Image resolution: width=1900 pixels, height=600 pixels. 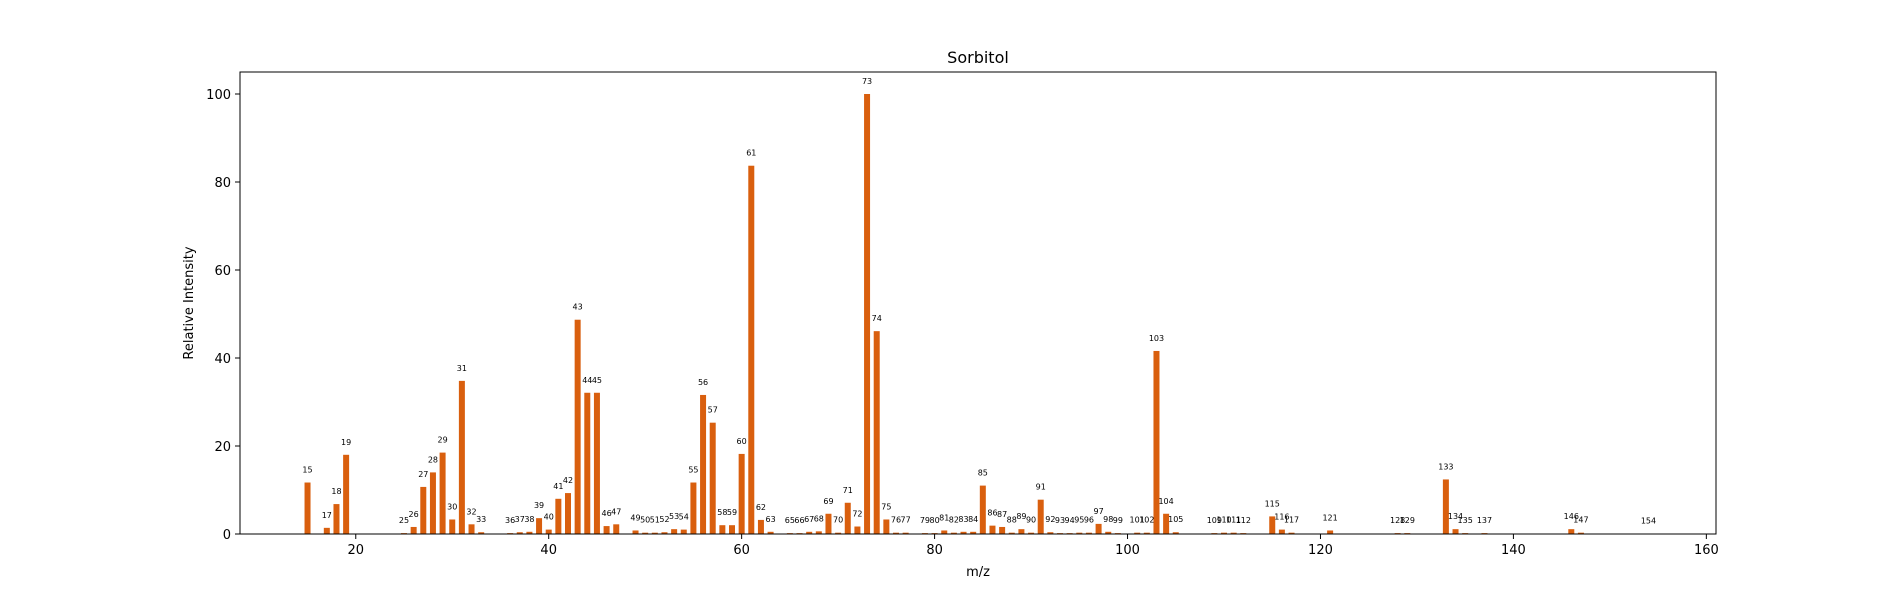 I want to click on bar-data-label: 69, so click(x=828, y=501).